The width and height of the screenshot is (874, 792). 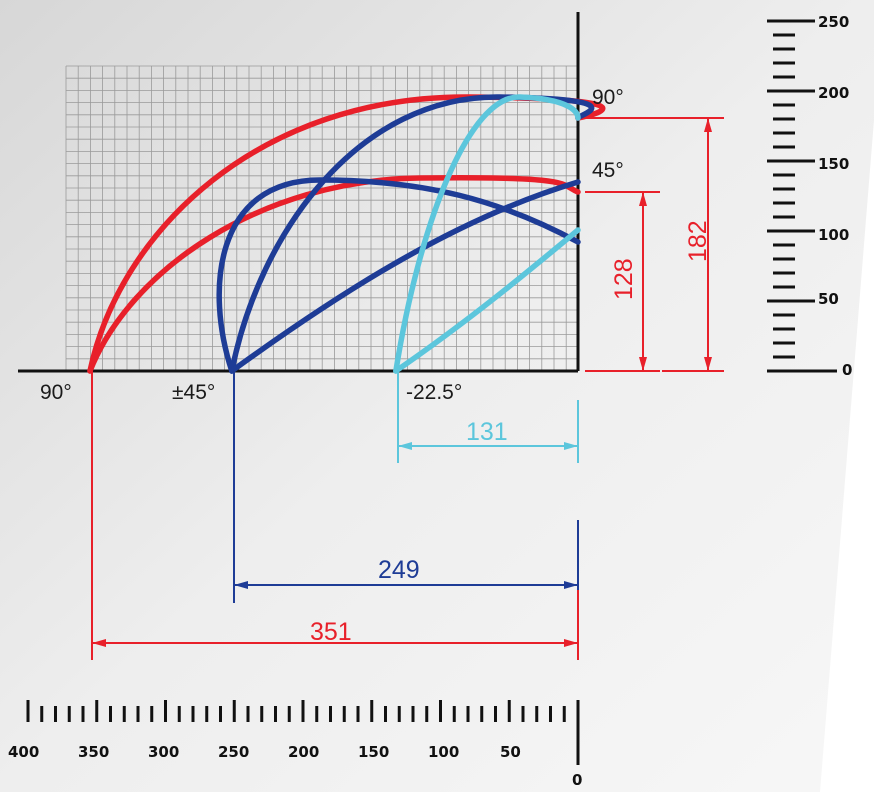 I want to click on horizontal-scale-label: 0, so click(x=577, y=780).